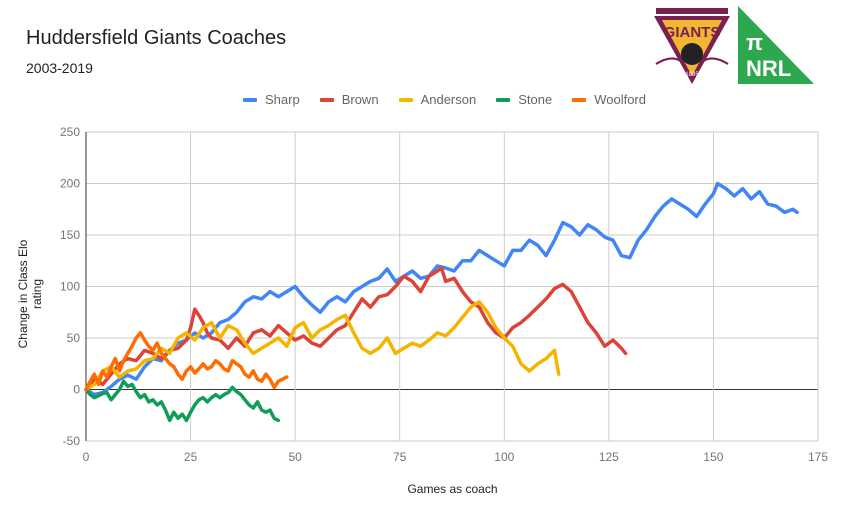 The image size is (845, 522). Describe the element at coordinates (156, 38) in the screenshot. I see `chart-title: Huddersfield Giants Coaches` at that location.